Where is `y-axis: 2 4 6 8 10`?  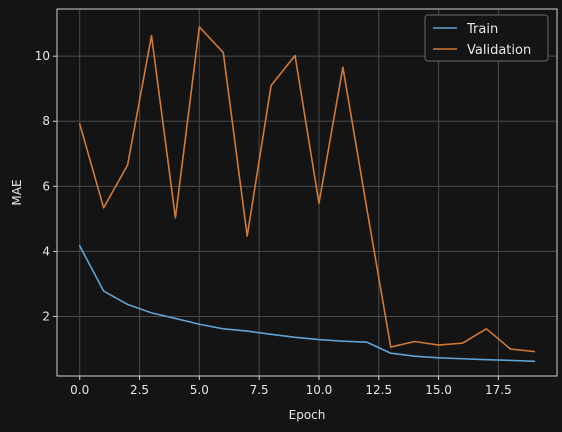 y-axis: 2 4 6 8 10 is located at coordinates (46, 186).